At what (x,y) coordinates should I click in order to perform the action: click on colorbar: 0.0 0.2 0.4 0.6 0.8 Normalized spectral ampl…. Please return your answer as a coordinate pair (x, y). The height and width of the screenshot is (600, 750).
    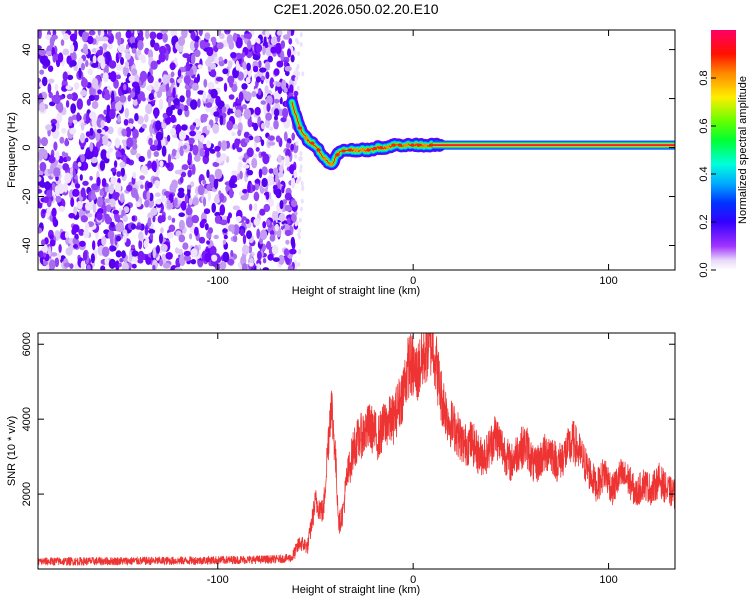
    Looking at the image, I should click on (723, 154).